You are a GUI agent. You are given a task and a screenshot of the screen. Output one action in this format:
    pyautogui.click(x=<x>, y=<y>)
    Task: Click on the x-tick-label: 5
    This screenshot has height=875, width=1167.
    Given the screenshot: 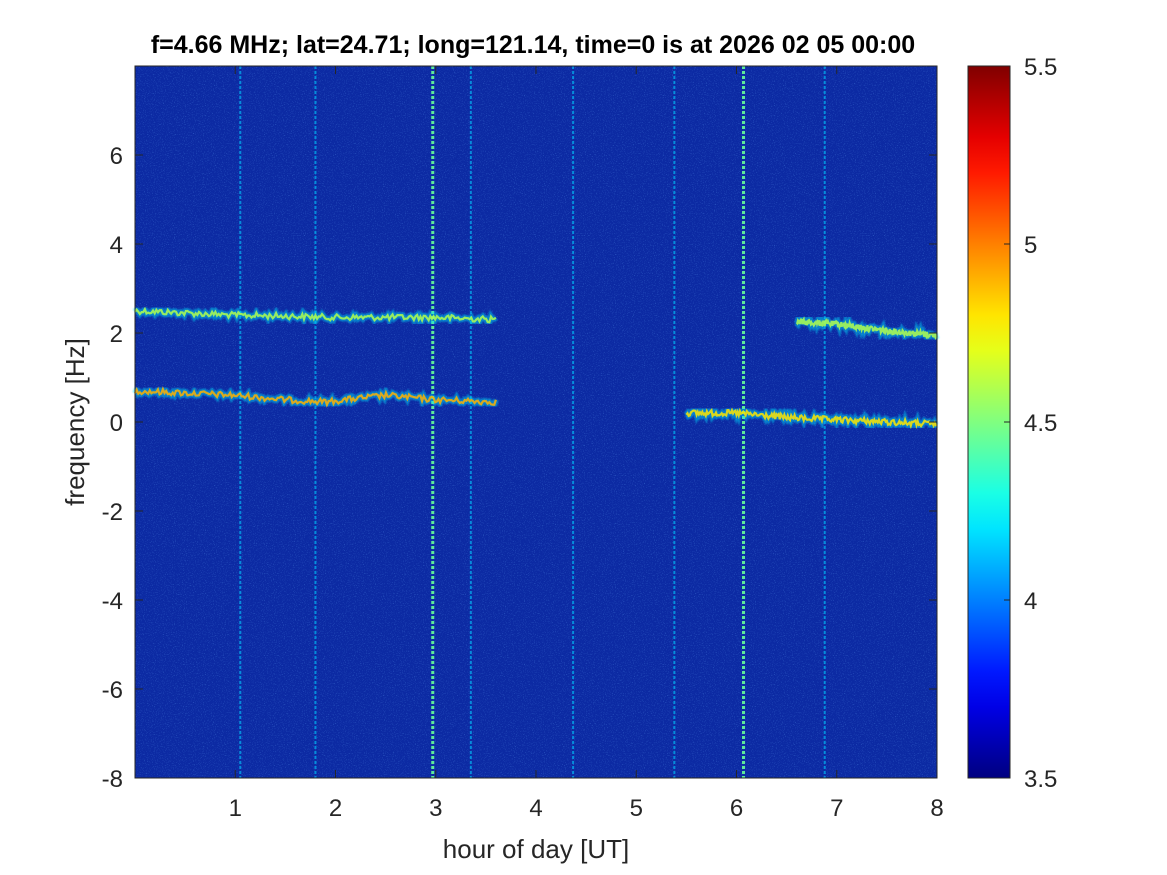 What is the action you would take?
    pyautogui.click(x=636, y=808)
    